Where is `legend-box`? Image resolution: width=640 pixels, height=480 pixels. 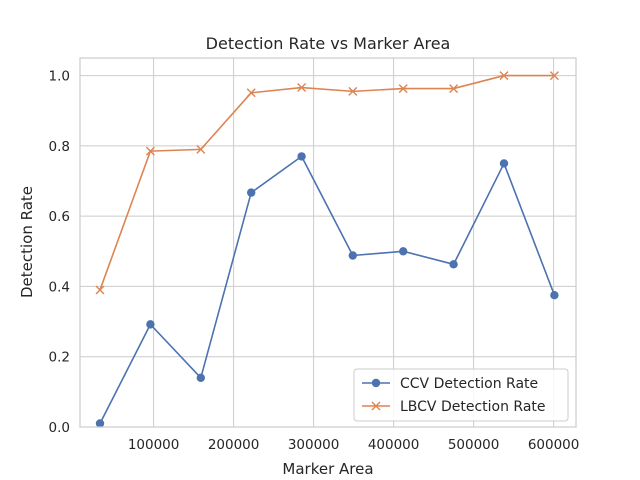 legend-box is located at coordinates (461, 395).